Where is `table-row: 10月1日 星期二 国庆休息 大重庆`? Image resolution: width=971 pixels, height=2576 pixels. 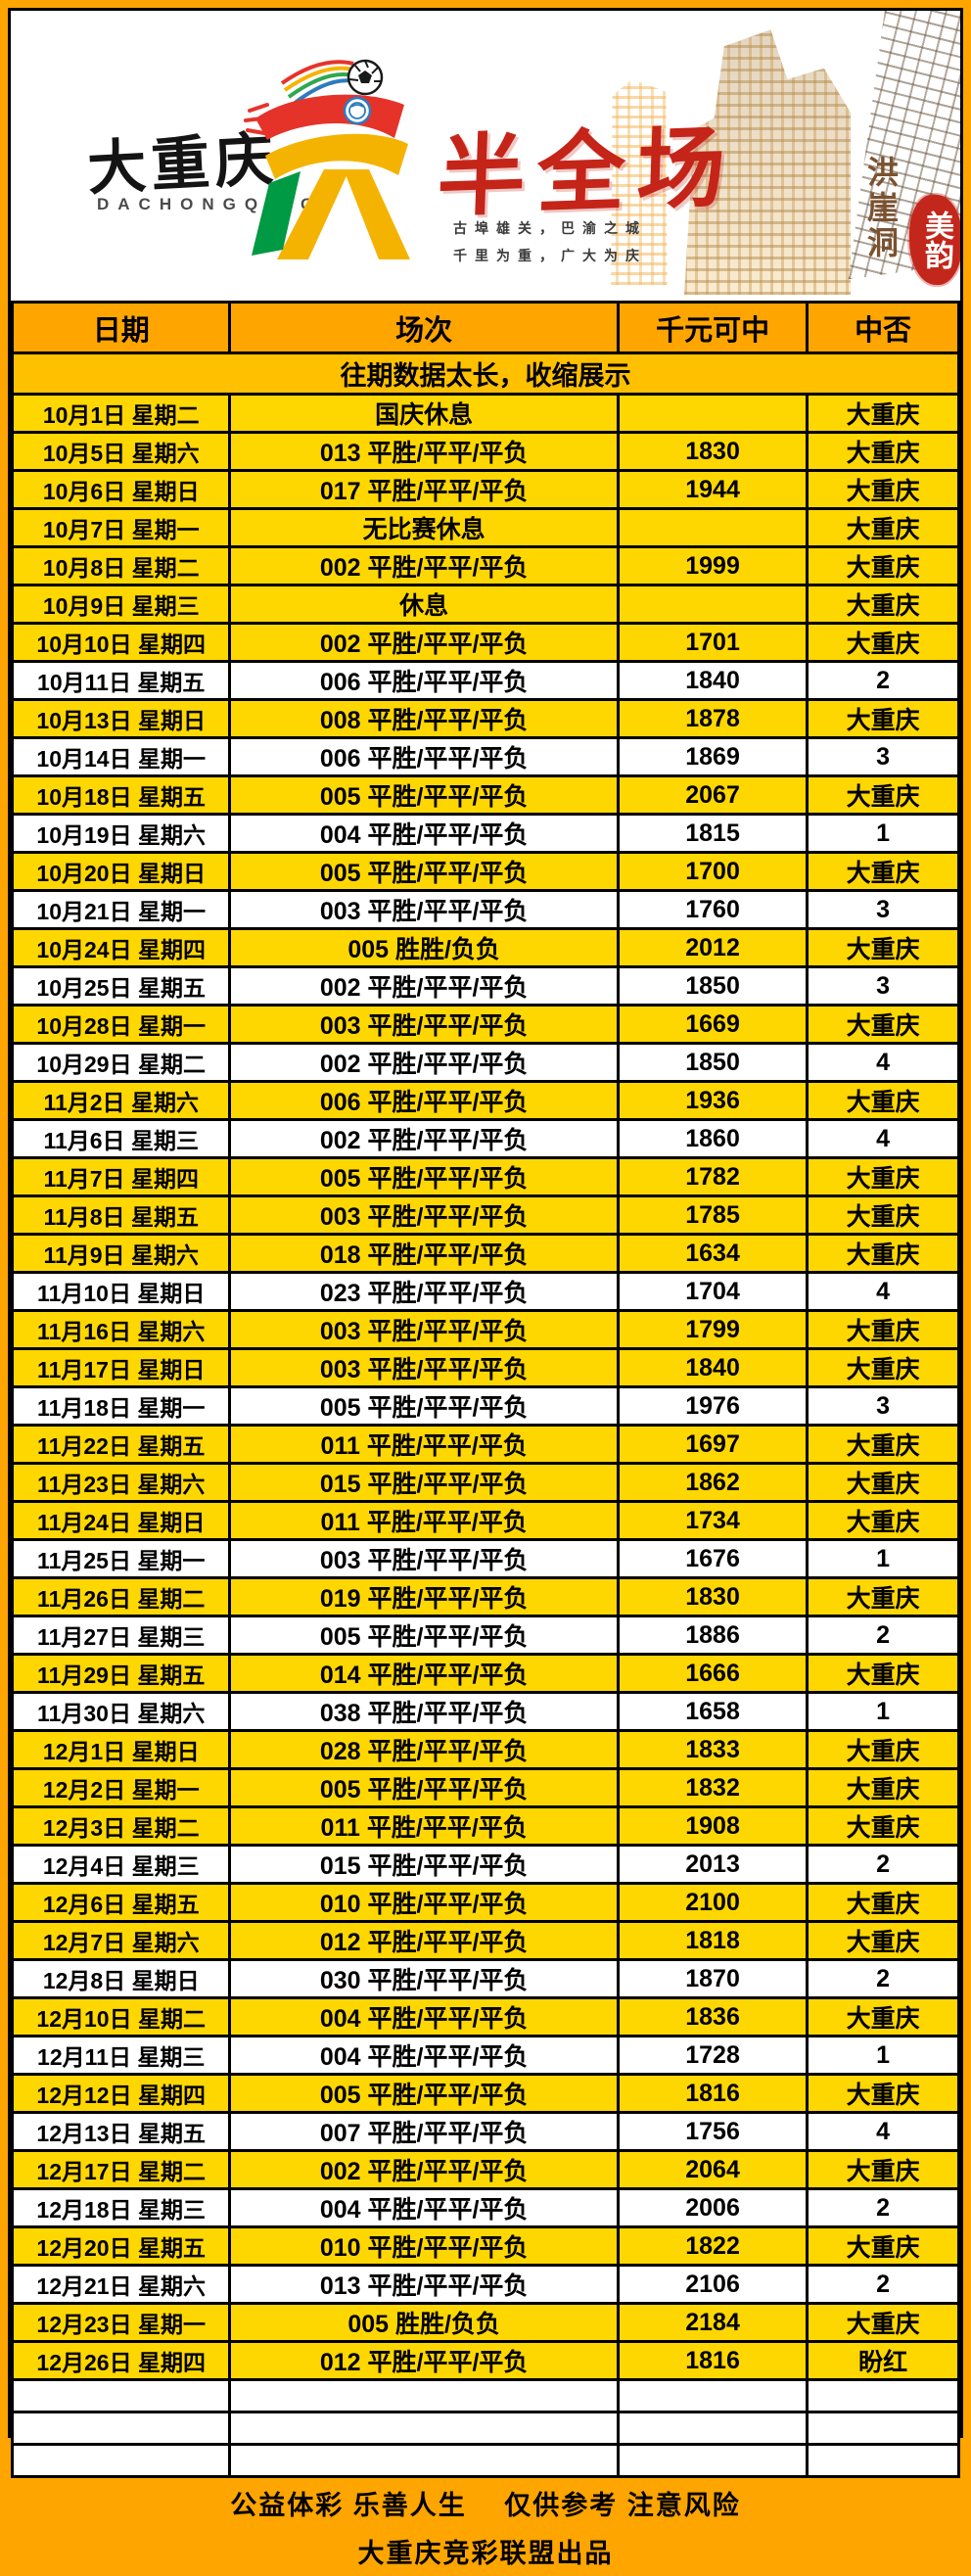 table-row: 10月1日 星期二 国庆休息 大重庆 is located at coordinates (485, 413).